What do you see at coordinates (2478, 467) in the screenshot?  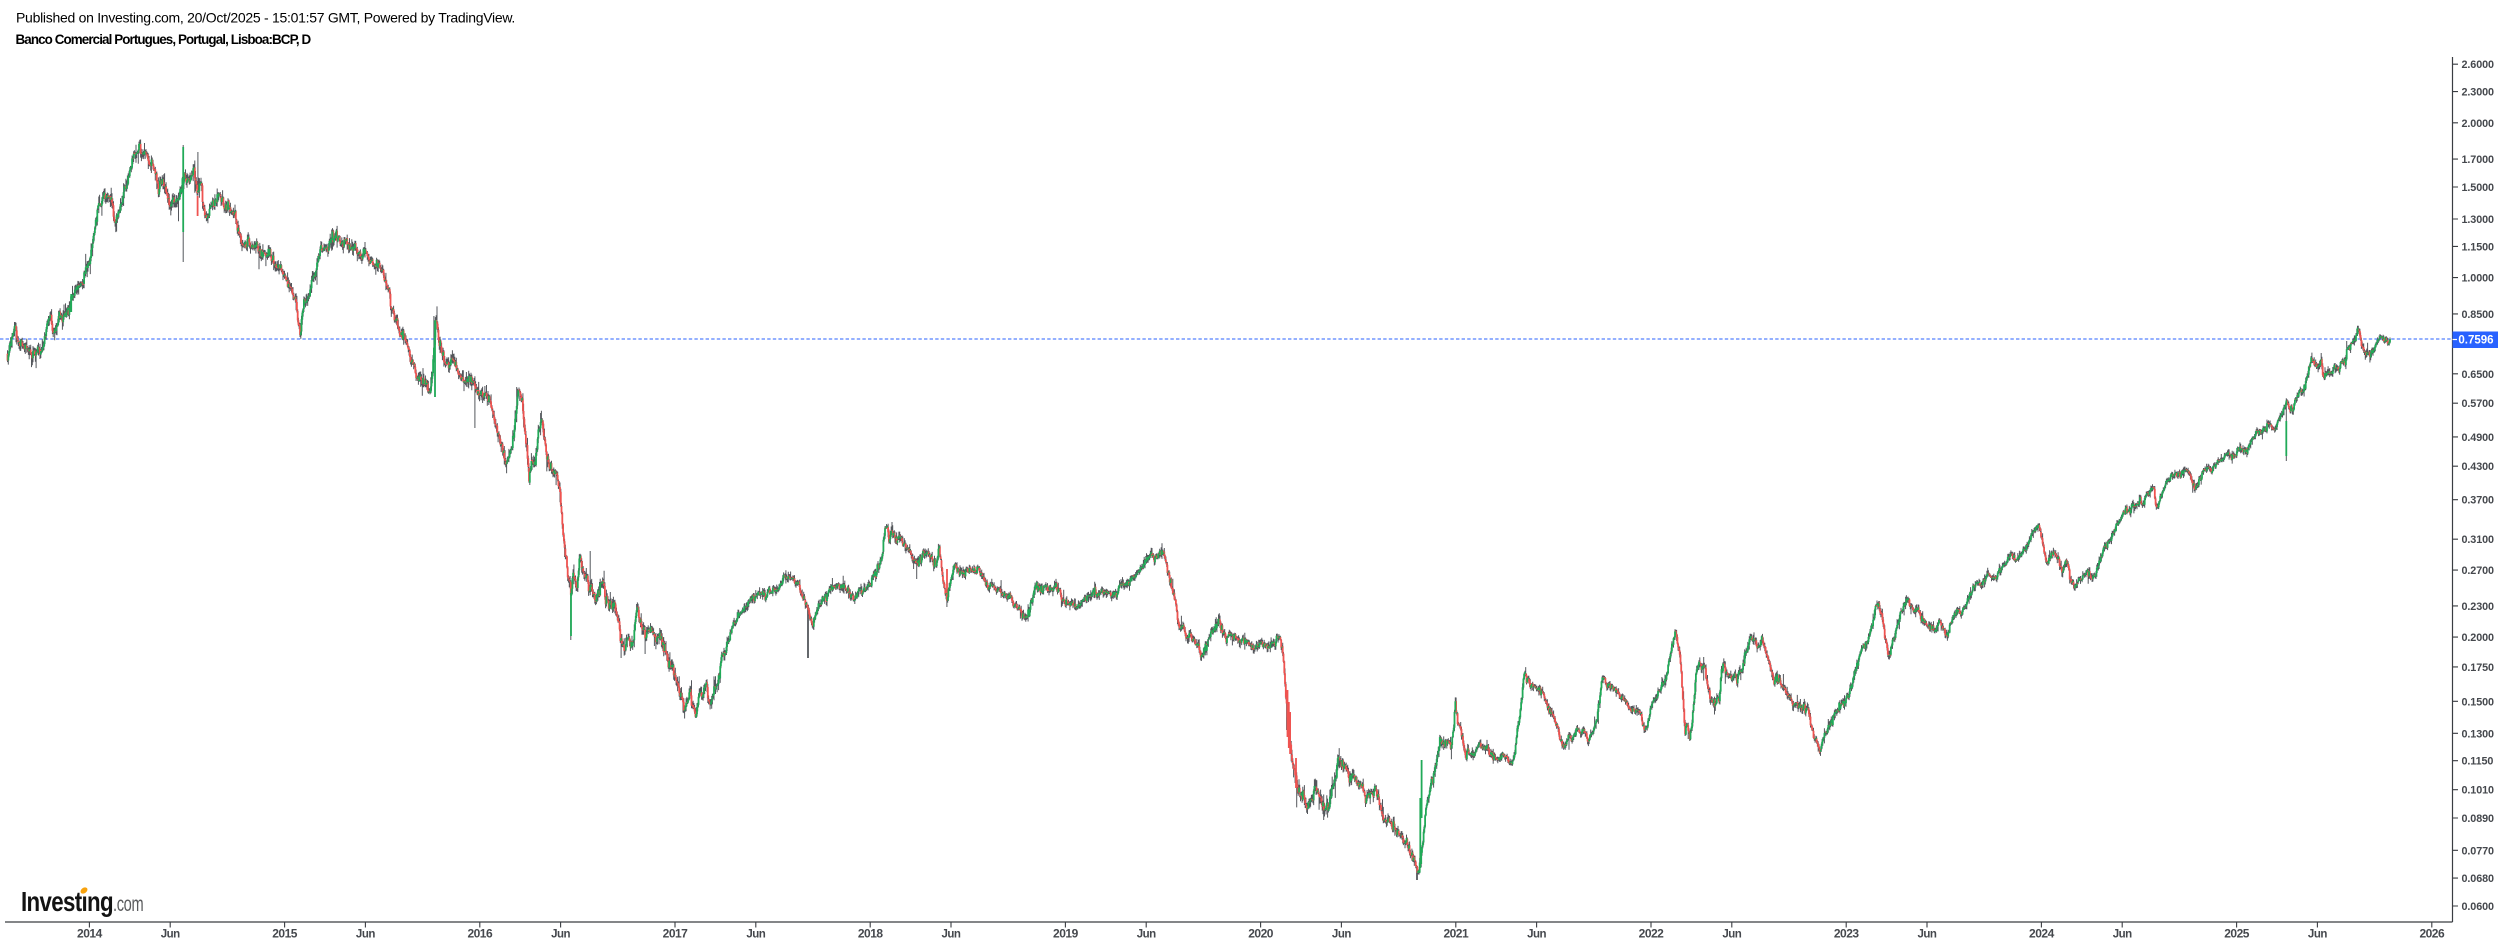 I see `svg-text: 0.4300` at bounding box center [2478, 467].